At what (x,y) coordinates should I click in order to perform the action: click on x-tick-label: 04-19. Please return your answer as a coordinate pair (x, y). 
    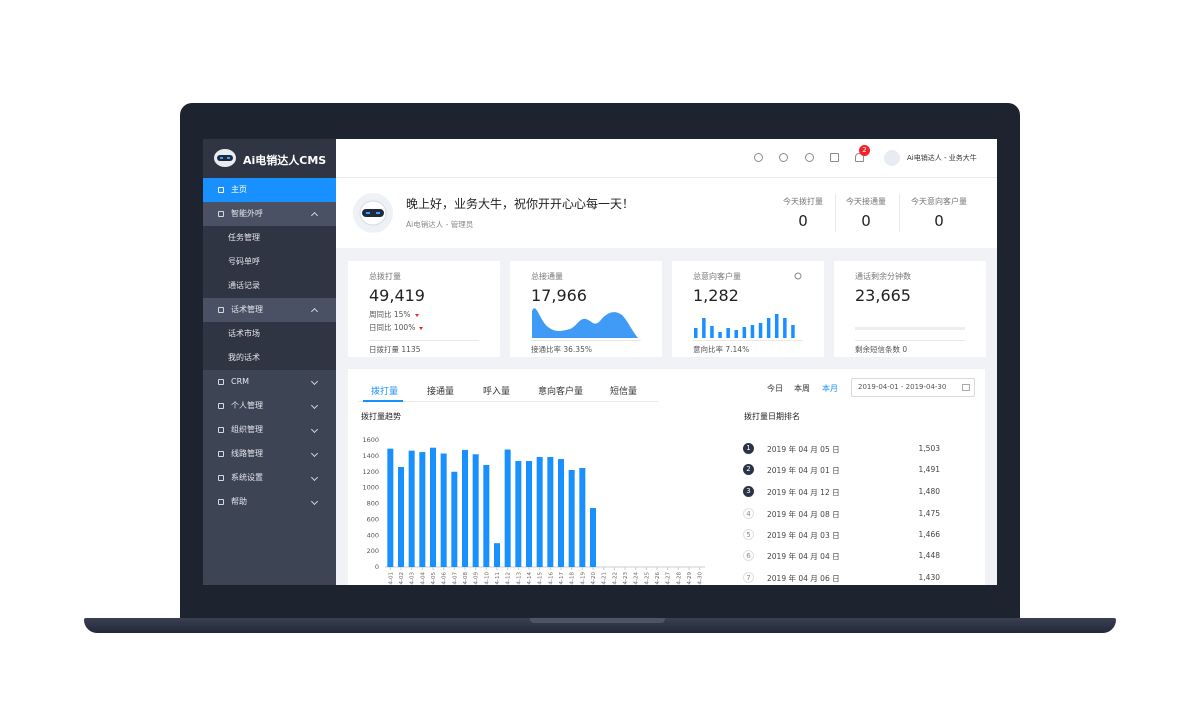
    Looking at the image, I should click on (583, 578).